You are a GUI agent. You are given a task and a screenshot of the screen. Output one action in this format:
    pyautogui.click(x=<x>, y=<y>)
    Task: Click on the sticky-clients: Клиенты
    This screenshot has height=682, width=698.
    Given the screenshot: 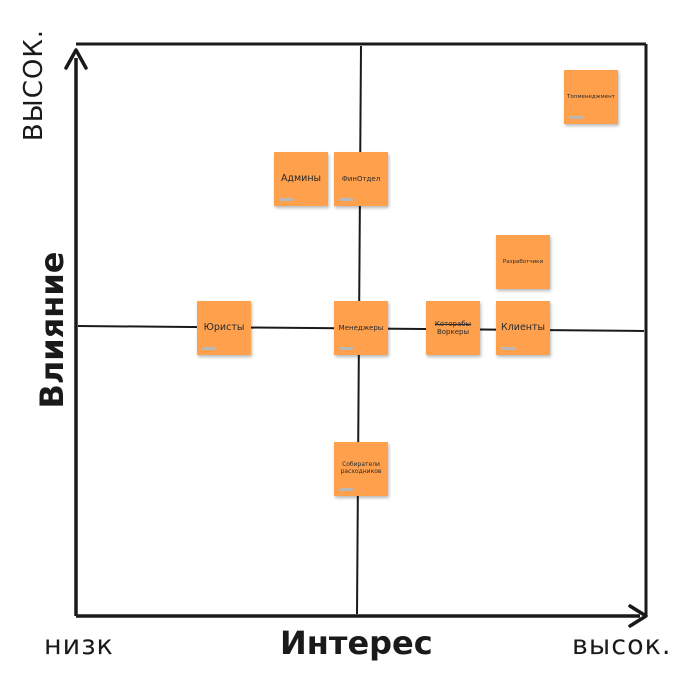 What is the action you would take?
    pyautogui.click(x=523, y=328)
    